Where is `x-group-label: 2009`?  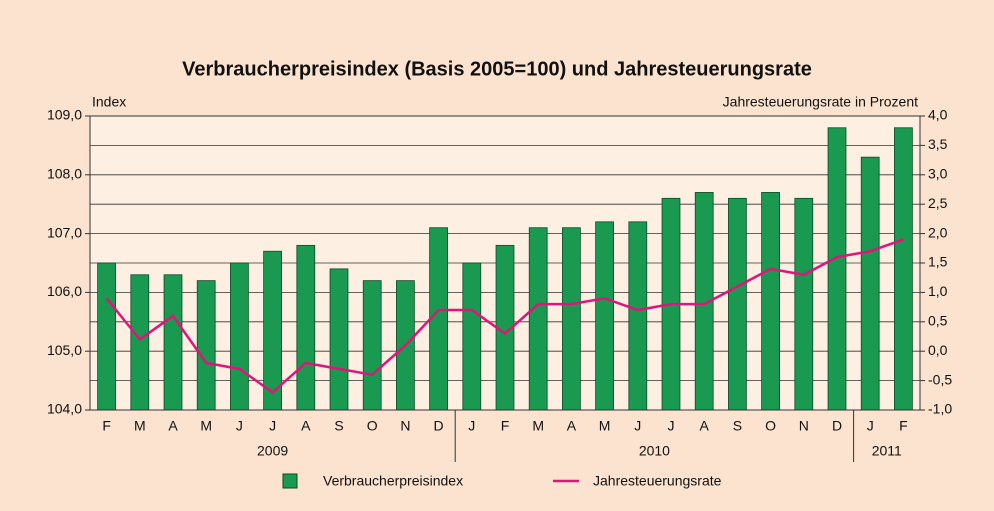 x-group-label: 2009 is located at coordinates (272, 451).